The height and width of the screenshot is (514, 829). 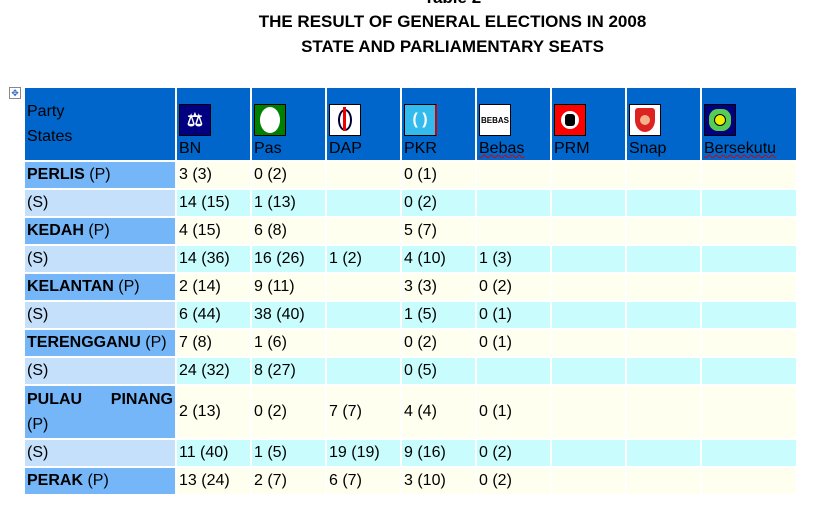 What do you see at coordinates (50, 136) in the screenshot?
I see `states-label: States` at bounding box center [50, 136].